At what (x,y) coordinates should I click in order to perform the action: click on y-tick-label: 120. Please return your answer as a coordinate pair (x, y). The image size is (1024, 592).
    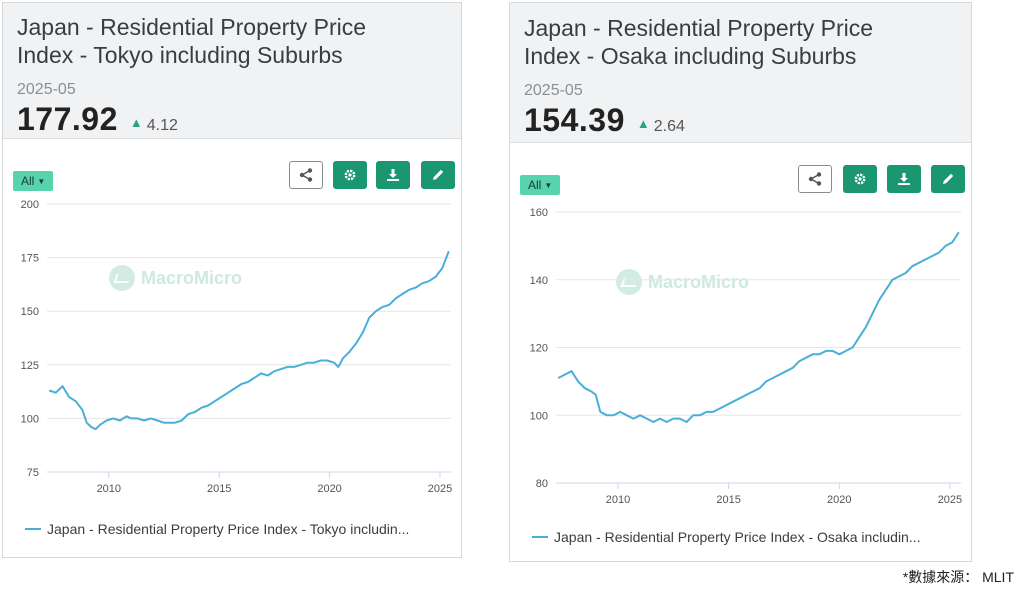
    Looking at the image, I should click on (539, 349).